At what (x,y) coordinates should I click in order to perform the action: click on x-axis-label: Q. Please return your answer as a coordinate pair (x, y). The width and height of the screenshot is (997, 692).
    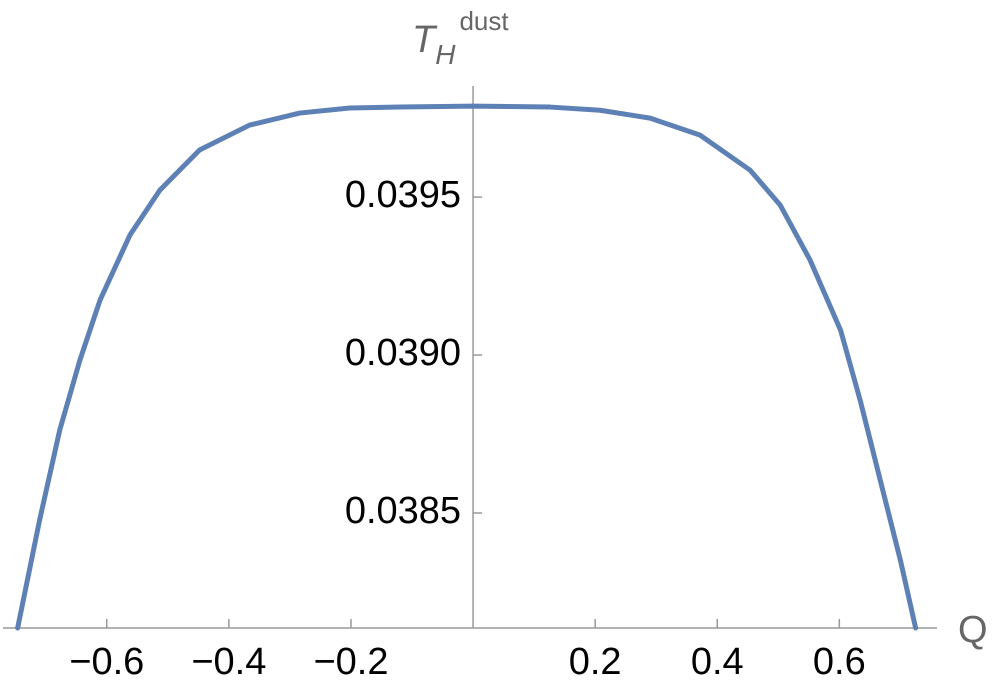
    Looking at the image, I should click on (973, 630).